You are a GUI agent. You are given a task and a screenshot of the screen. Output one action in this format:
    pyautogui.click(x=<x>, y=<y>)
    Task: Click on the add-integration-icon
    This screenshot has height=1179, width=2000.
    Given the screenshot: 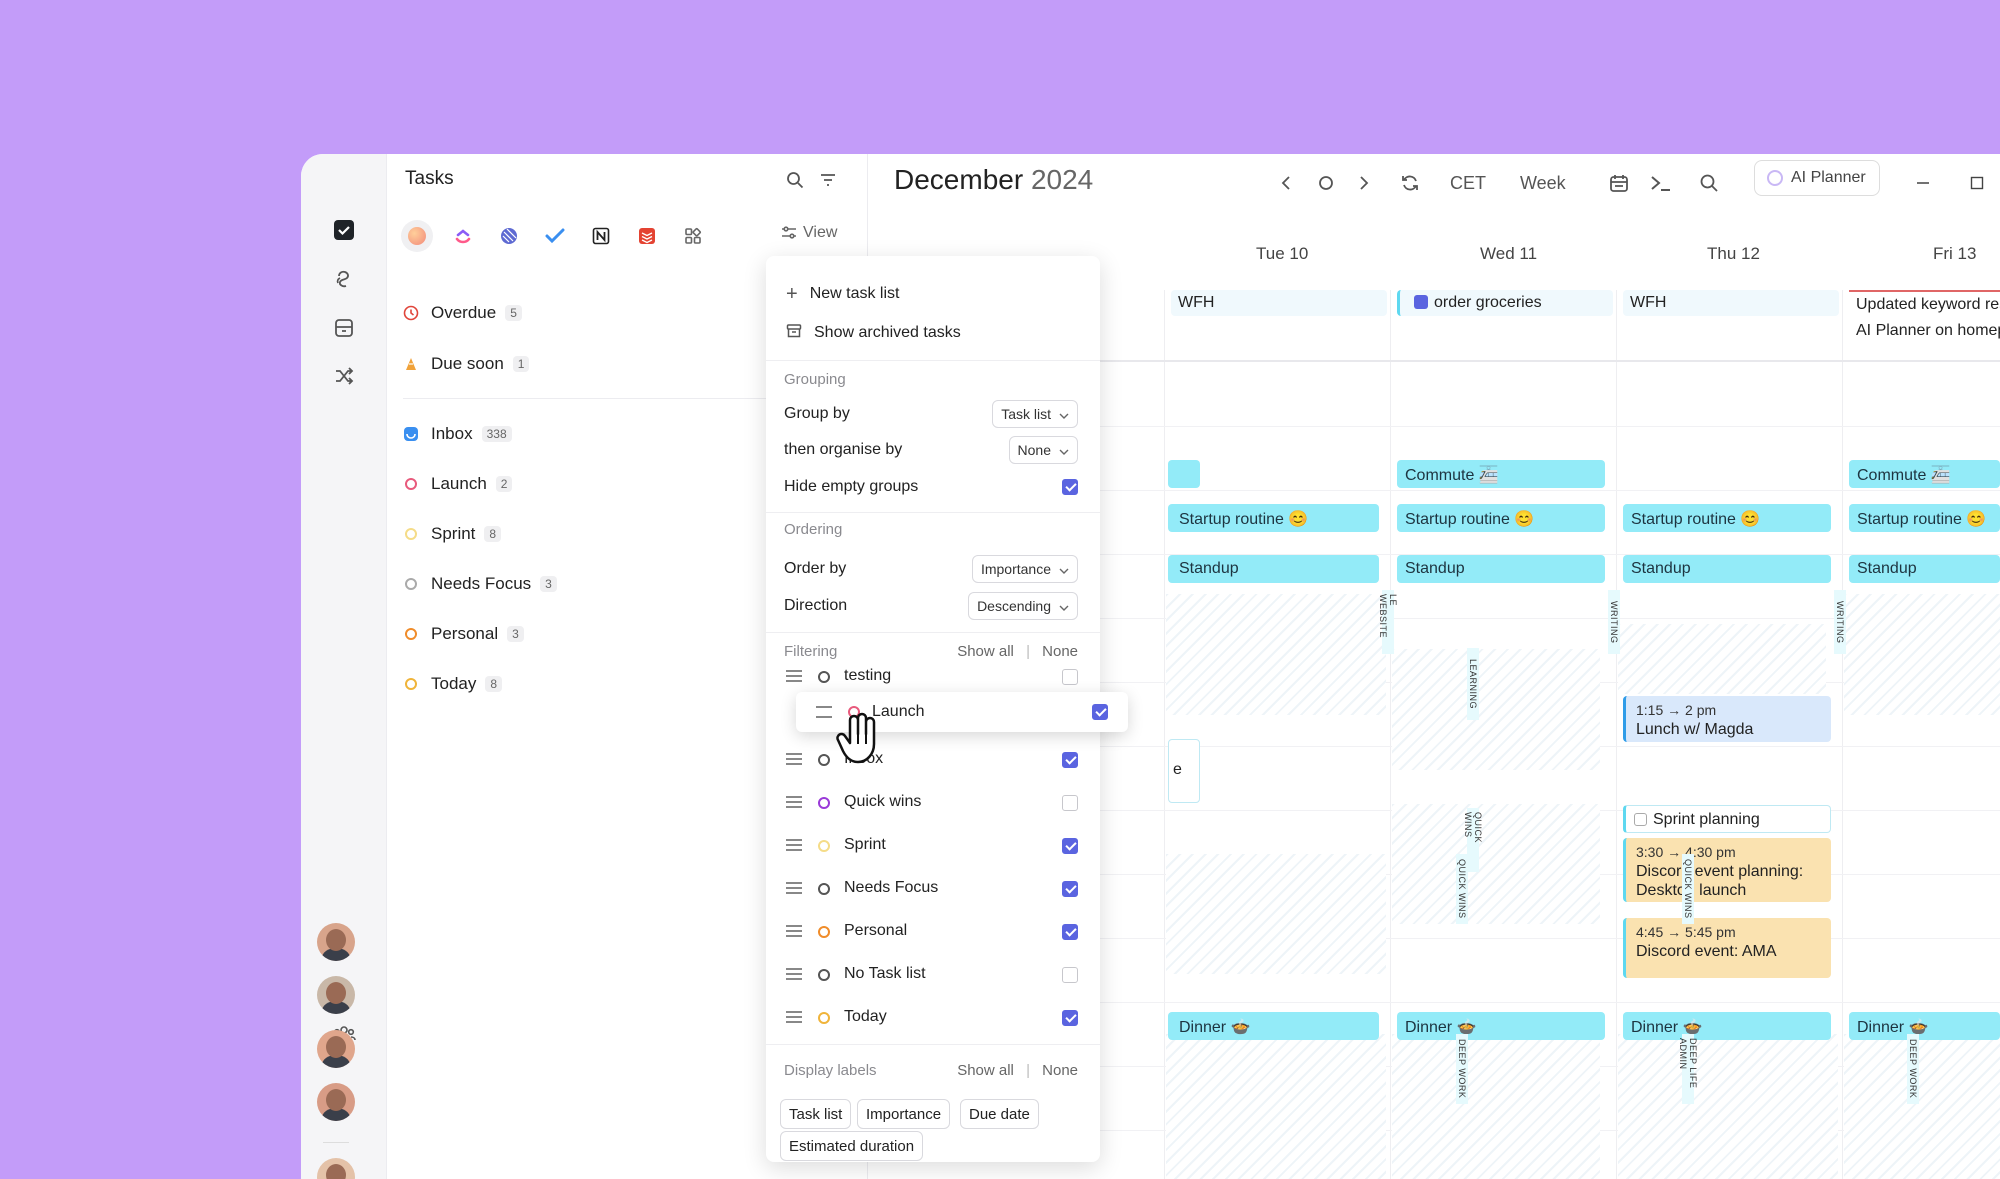 What is the action you would take?
    pyautogui.click(x=693, y=236)
    